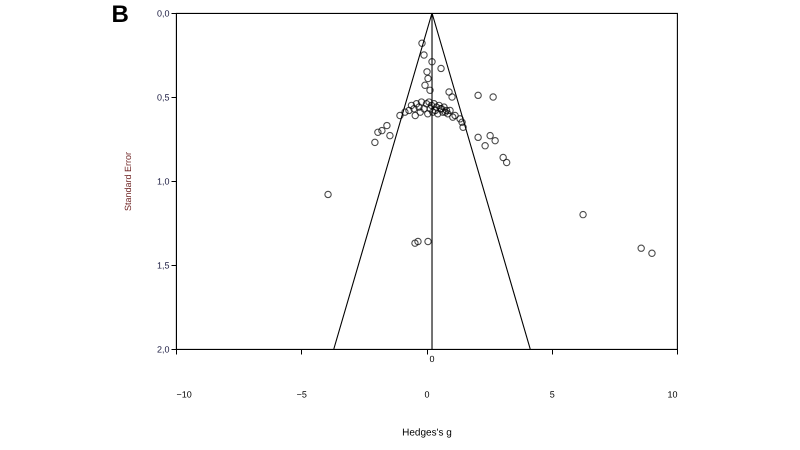  What do you see at coordinates (301, 395) in the screenshot?
I see `x-tick-label: −5` at bounding box center [301, 395].